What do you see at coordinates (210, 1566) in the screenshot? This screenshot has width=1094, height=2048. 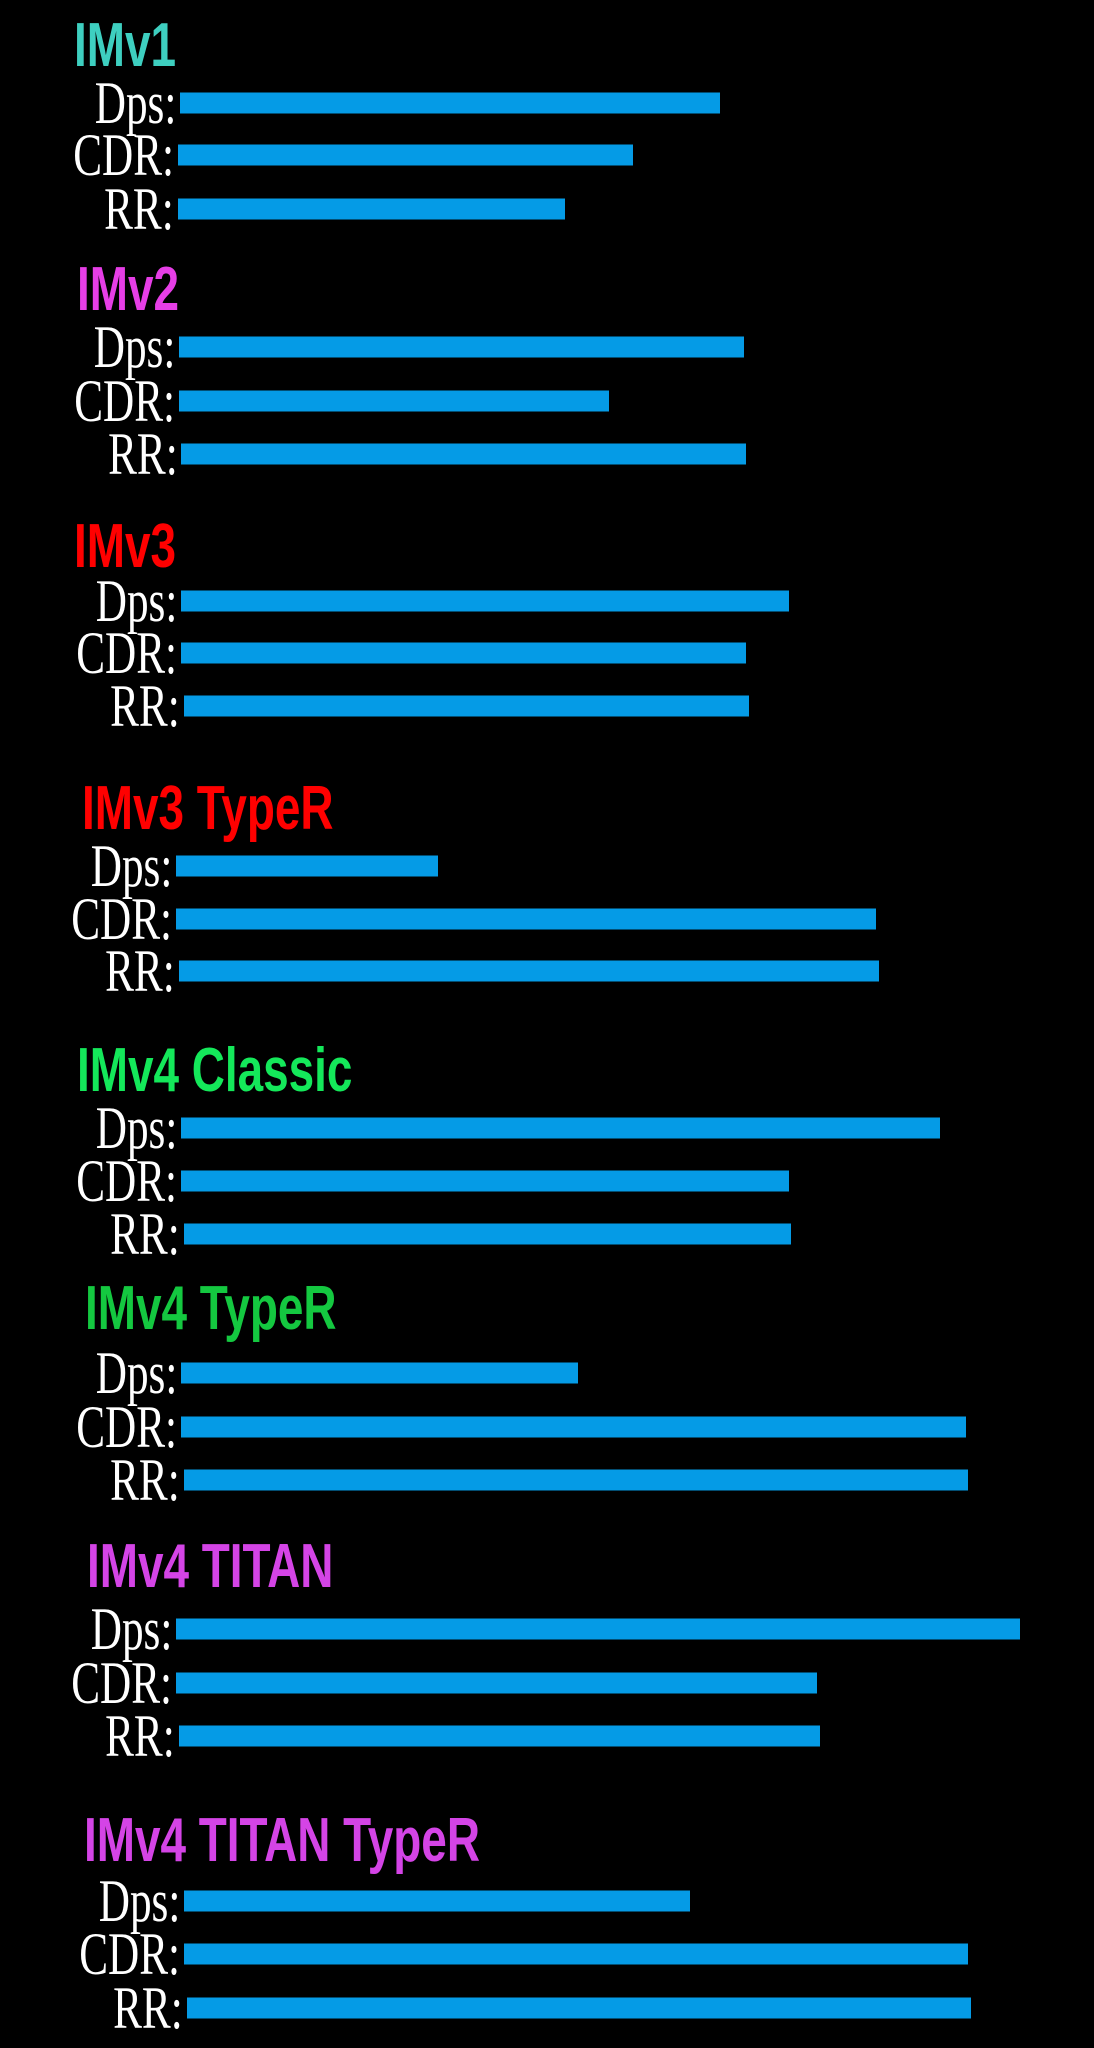 I see `group-title: IMv4 TITAN` at bounding box center [210, 1566].